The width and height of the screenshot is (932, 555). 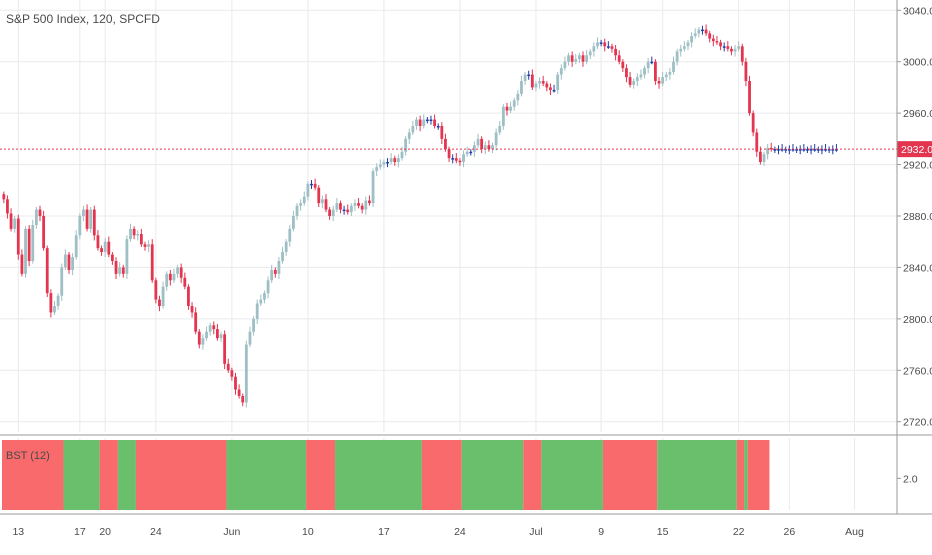 I want to click on y-tick-label: 2920.0, so click(x=917, y=166).